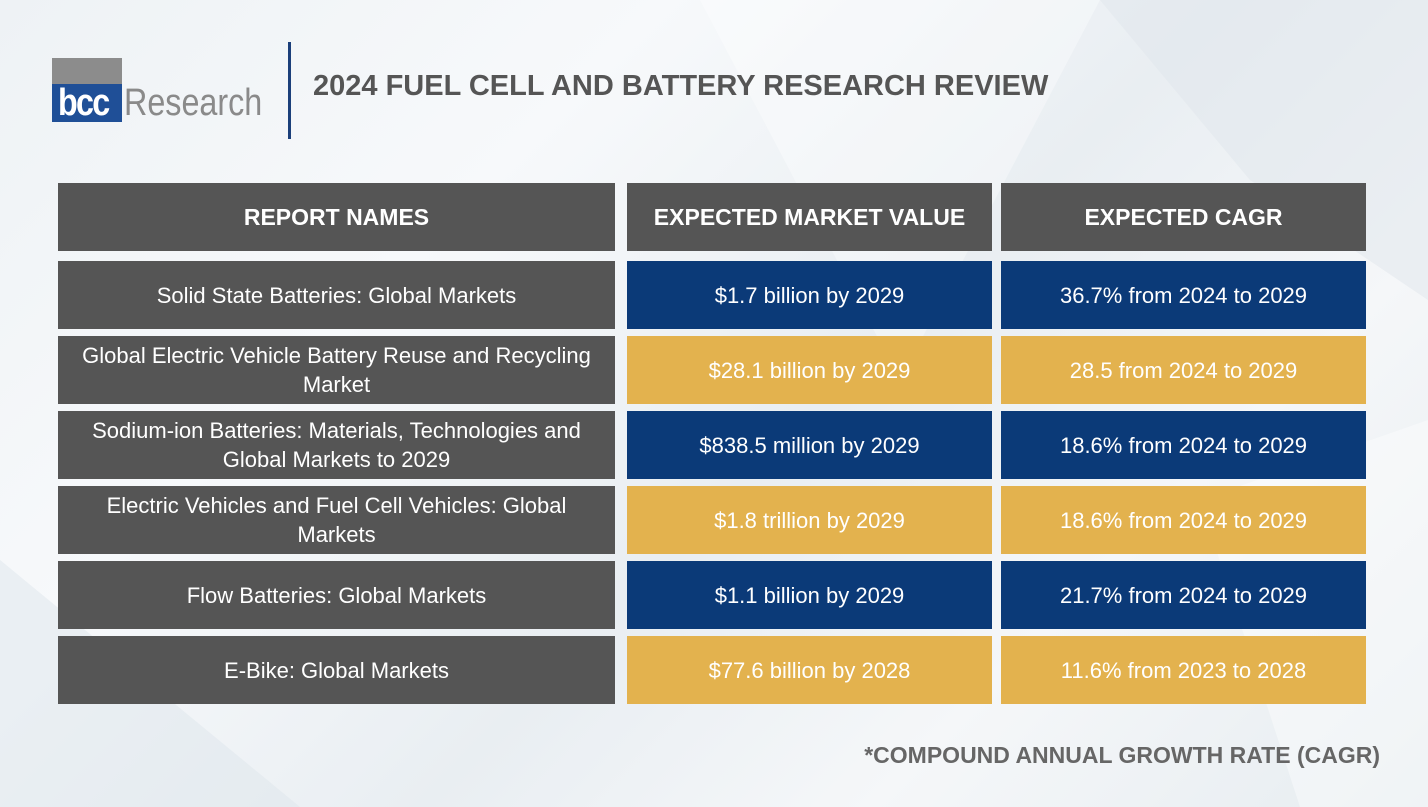 This screenshot has width=1428, height=807. I want to click on report-name-cell: Flow Batteries: Global Markets, so click(336, 595).